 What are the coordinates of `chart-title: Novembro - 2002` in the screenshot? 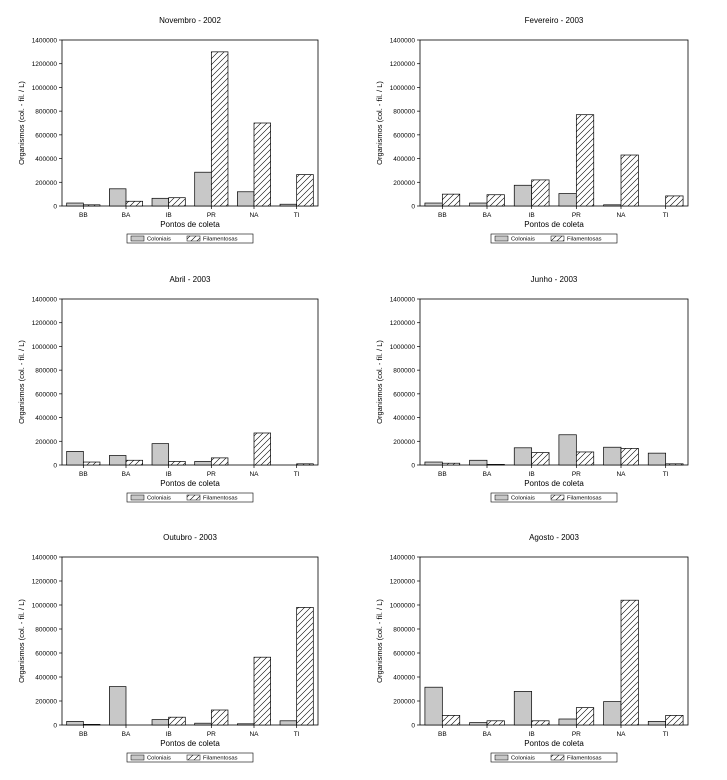 It's located at (190, 20).